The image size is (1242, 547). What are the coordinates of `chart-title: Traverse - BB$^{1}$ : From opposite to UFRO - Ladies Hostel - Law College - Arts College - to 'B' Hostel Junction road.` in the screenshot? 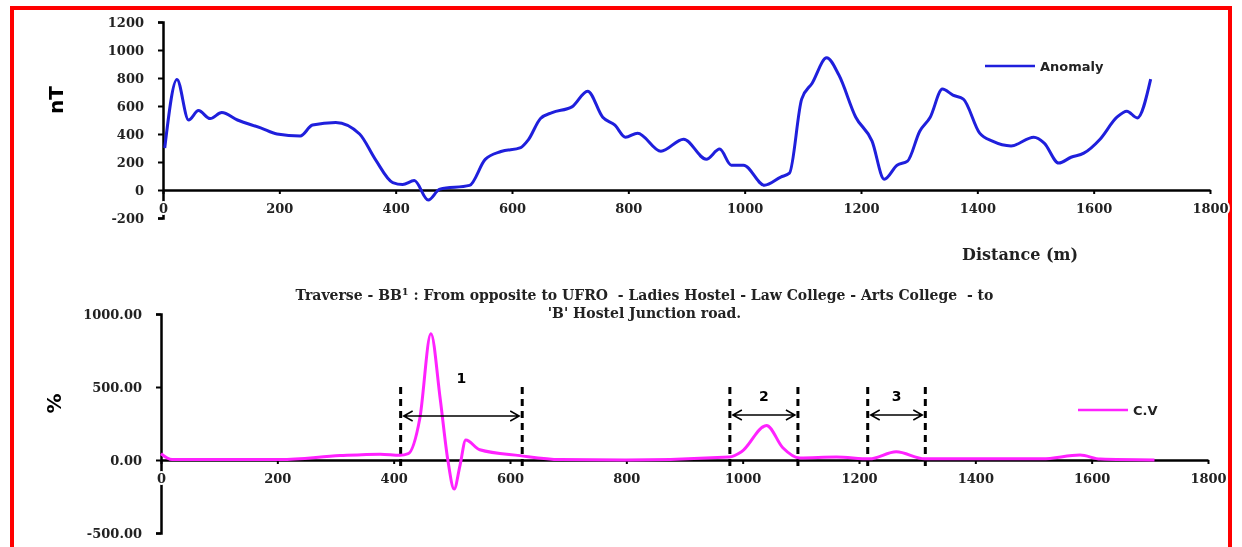 It's located at (644, 303).